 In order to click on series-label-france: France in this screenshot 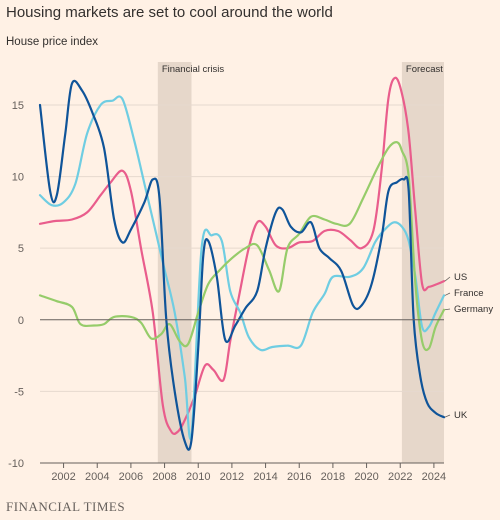, I will do `click(469, 293)`.